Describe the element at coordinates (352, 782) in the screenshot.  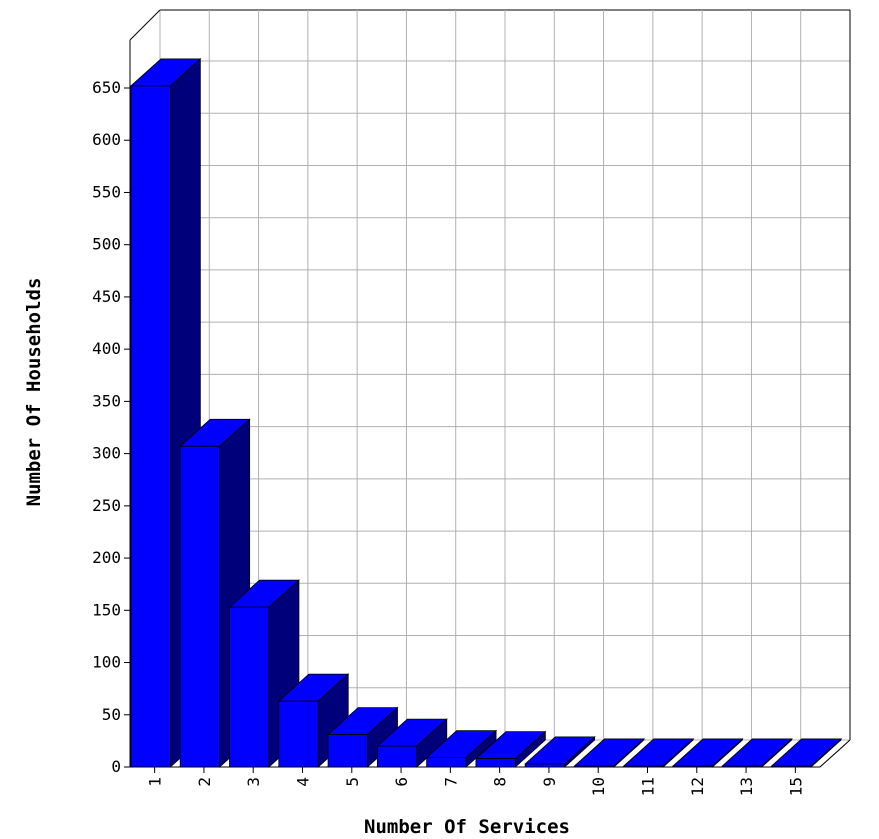
I see `x-tick-label: 5` at that location.